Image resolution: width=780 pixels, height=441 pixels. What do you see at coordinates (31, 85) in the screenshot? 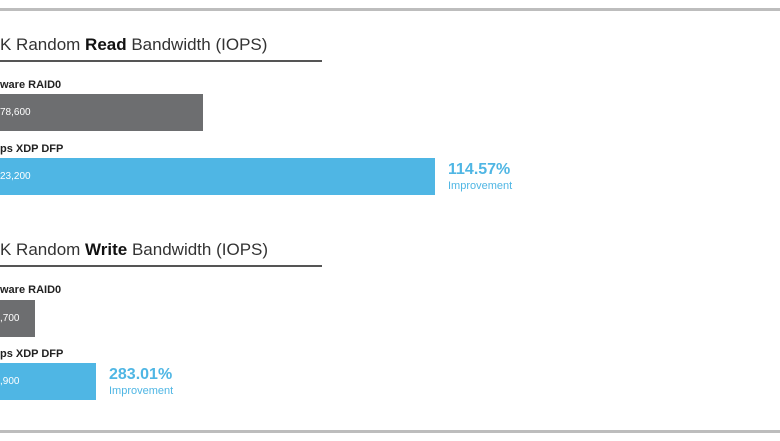
I see `read-label-raid0: ware RAID0` at bounding box center [31, 85].